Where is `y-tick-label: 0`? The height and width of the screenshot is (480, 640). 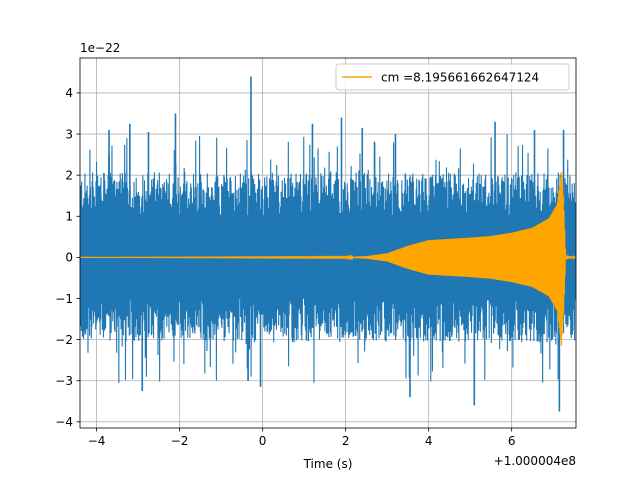 y-tick-label: 0 is located at coordinates (69, 258).